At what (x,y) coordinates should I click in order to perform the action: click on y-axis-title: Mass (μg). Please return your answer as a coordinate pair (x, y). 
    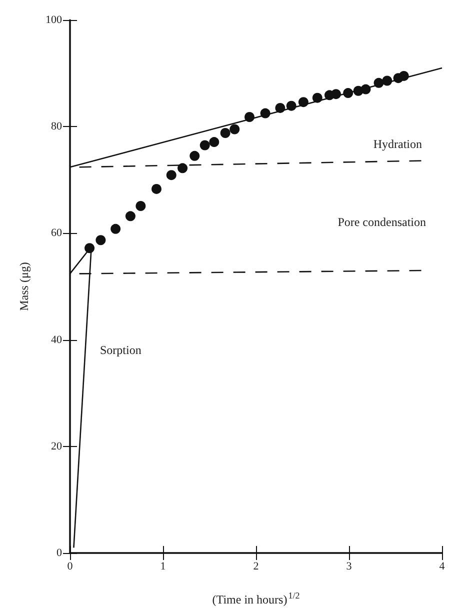
    Looking at the image, I should click on (24, 286).